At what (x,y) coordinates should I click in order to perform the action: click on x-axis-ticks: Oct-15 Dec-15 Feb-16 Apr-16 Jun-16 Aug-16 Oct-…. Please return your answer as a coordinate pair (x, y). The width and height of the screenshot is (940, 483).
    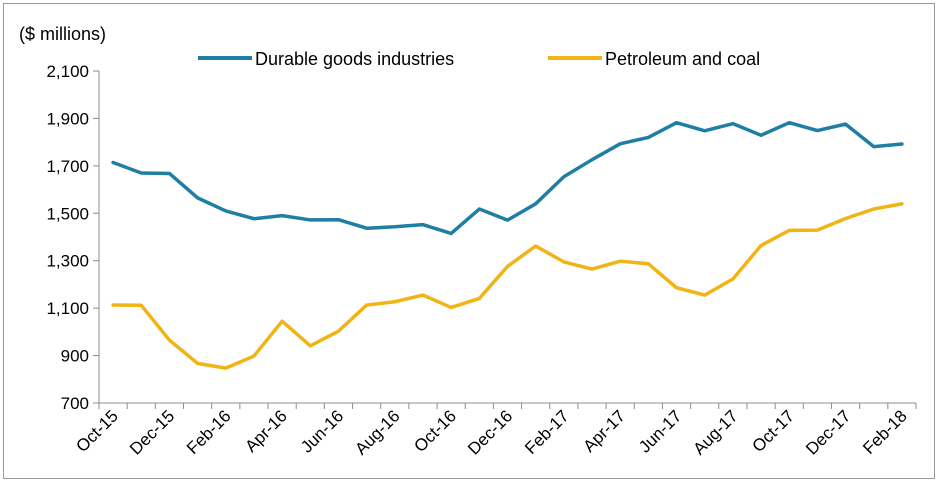
    Looking at the image, I should click on (494, 431).